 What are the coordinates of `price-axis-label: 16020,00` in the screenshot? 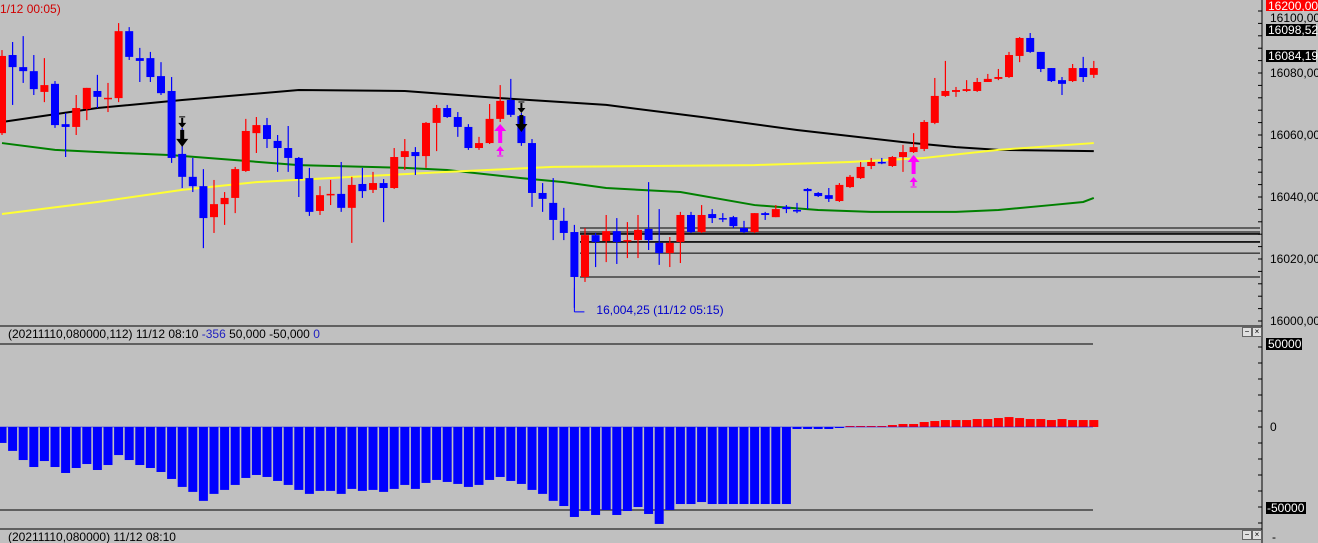 It's located at (1294, 259).